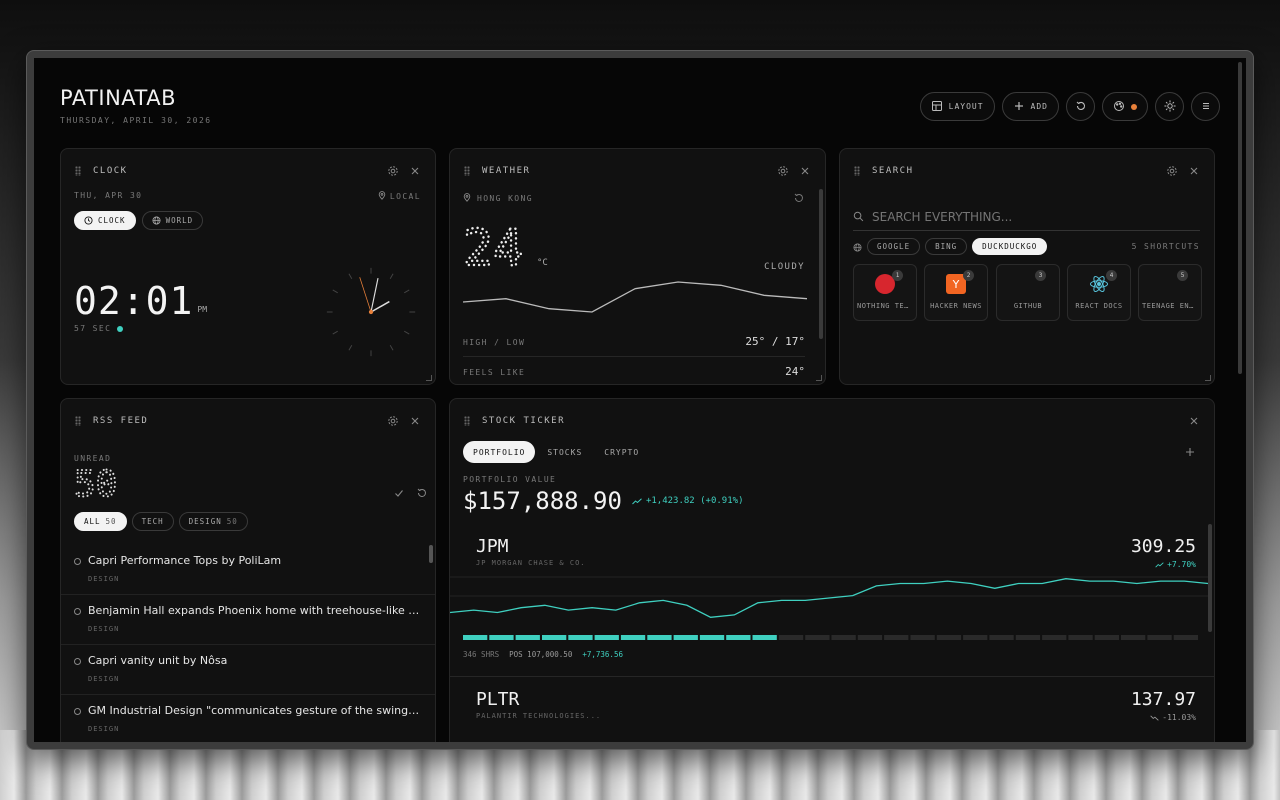 The height and width of the screenshot is (800, 1280). What do you see at coordinates (637, 171) in the screenshot?
I see `weather-header: WEATHER` at bounding box center [637, 171].